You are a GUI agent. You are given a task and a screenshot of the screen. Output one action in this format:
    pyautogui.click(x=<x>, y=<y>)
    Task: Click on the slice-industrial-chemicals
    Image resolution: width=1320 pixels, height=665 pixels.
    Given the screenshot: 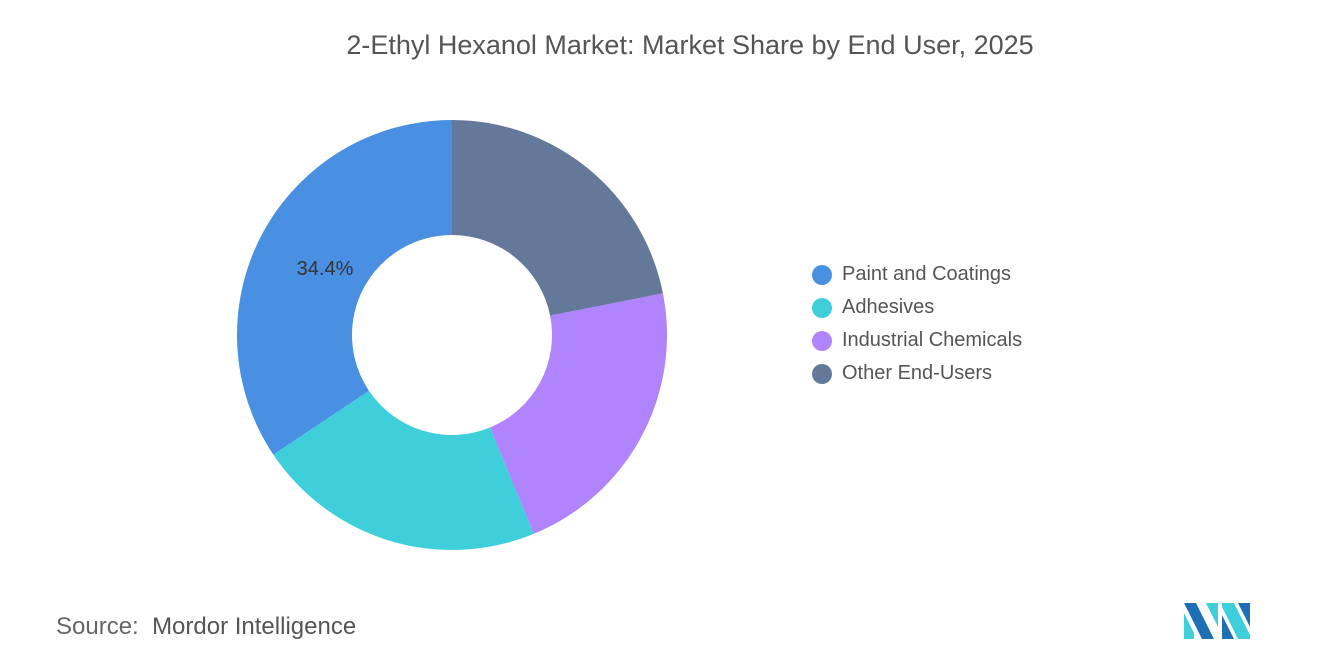 What is the action you would take?
    pyautogui.click(x=578, y=413)
    